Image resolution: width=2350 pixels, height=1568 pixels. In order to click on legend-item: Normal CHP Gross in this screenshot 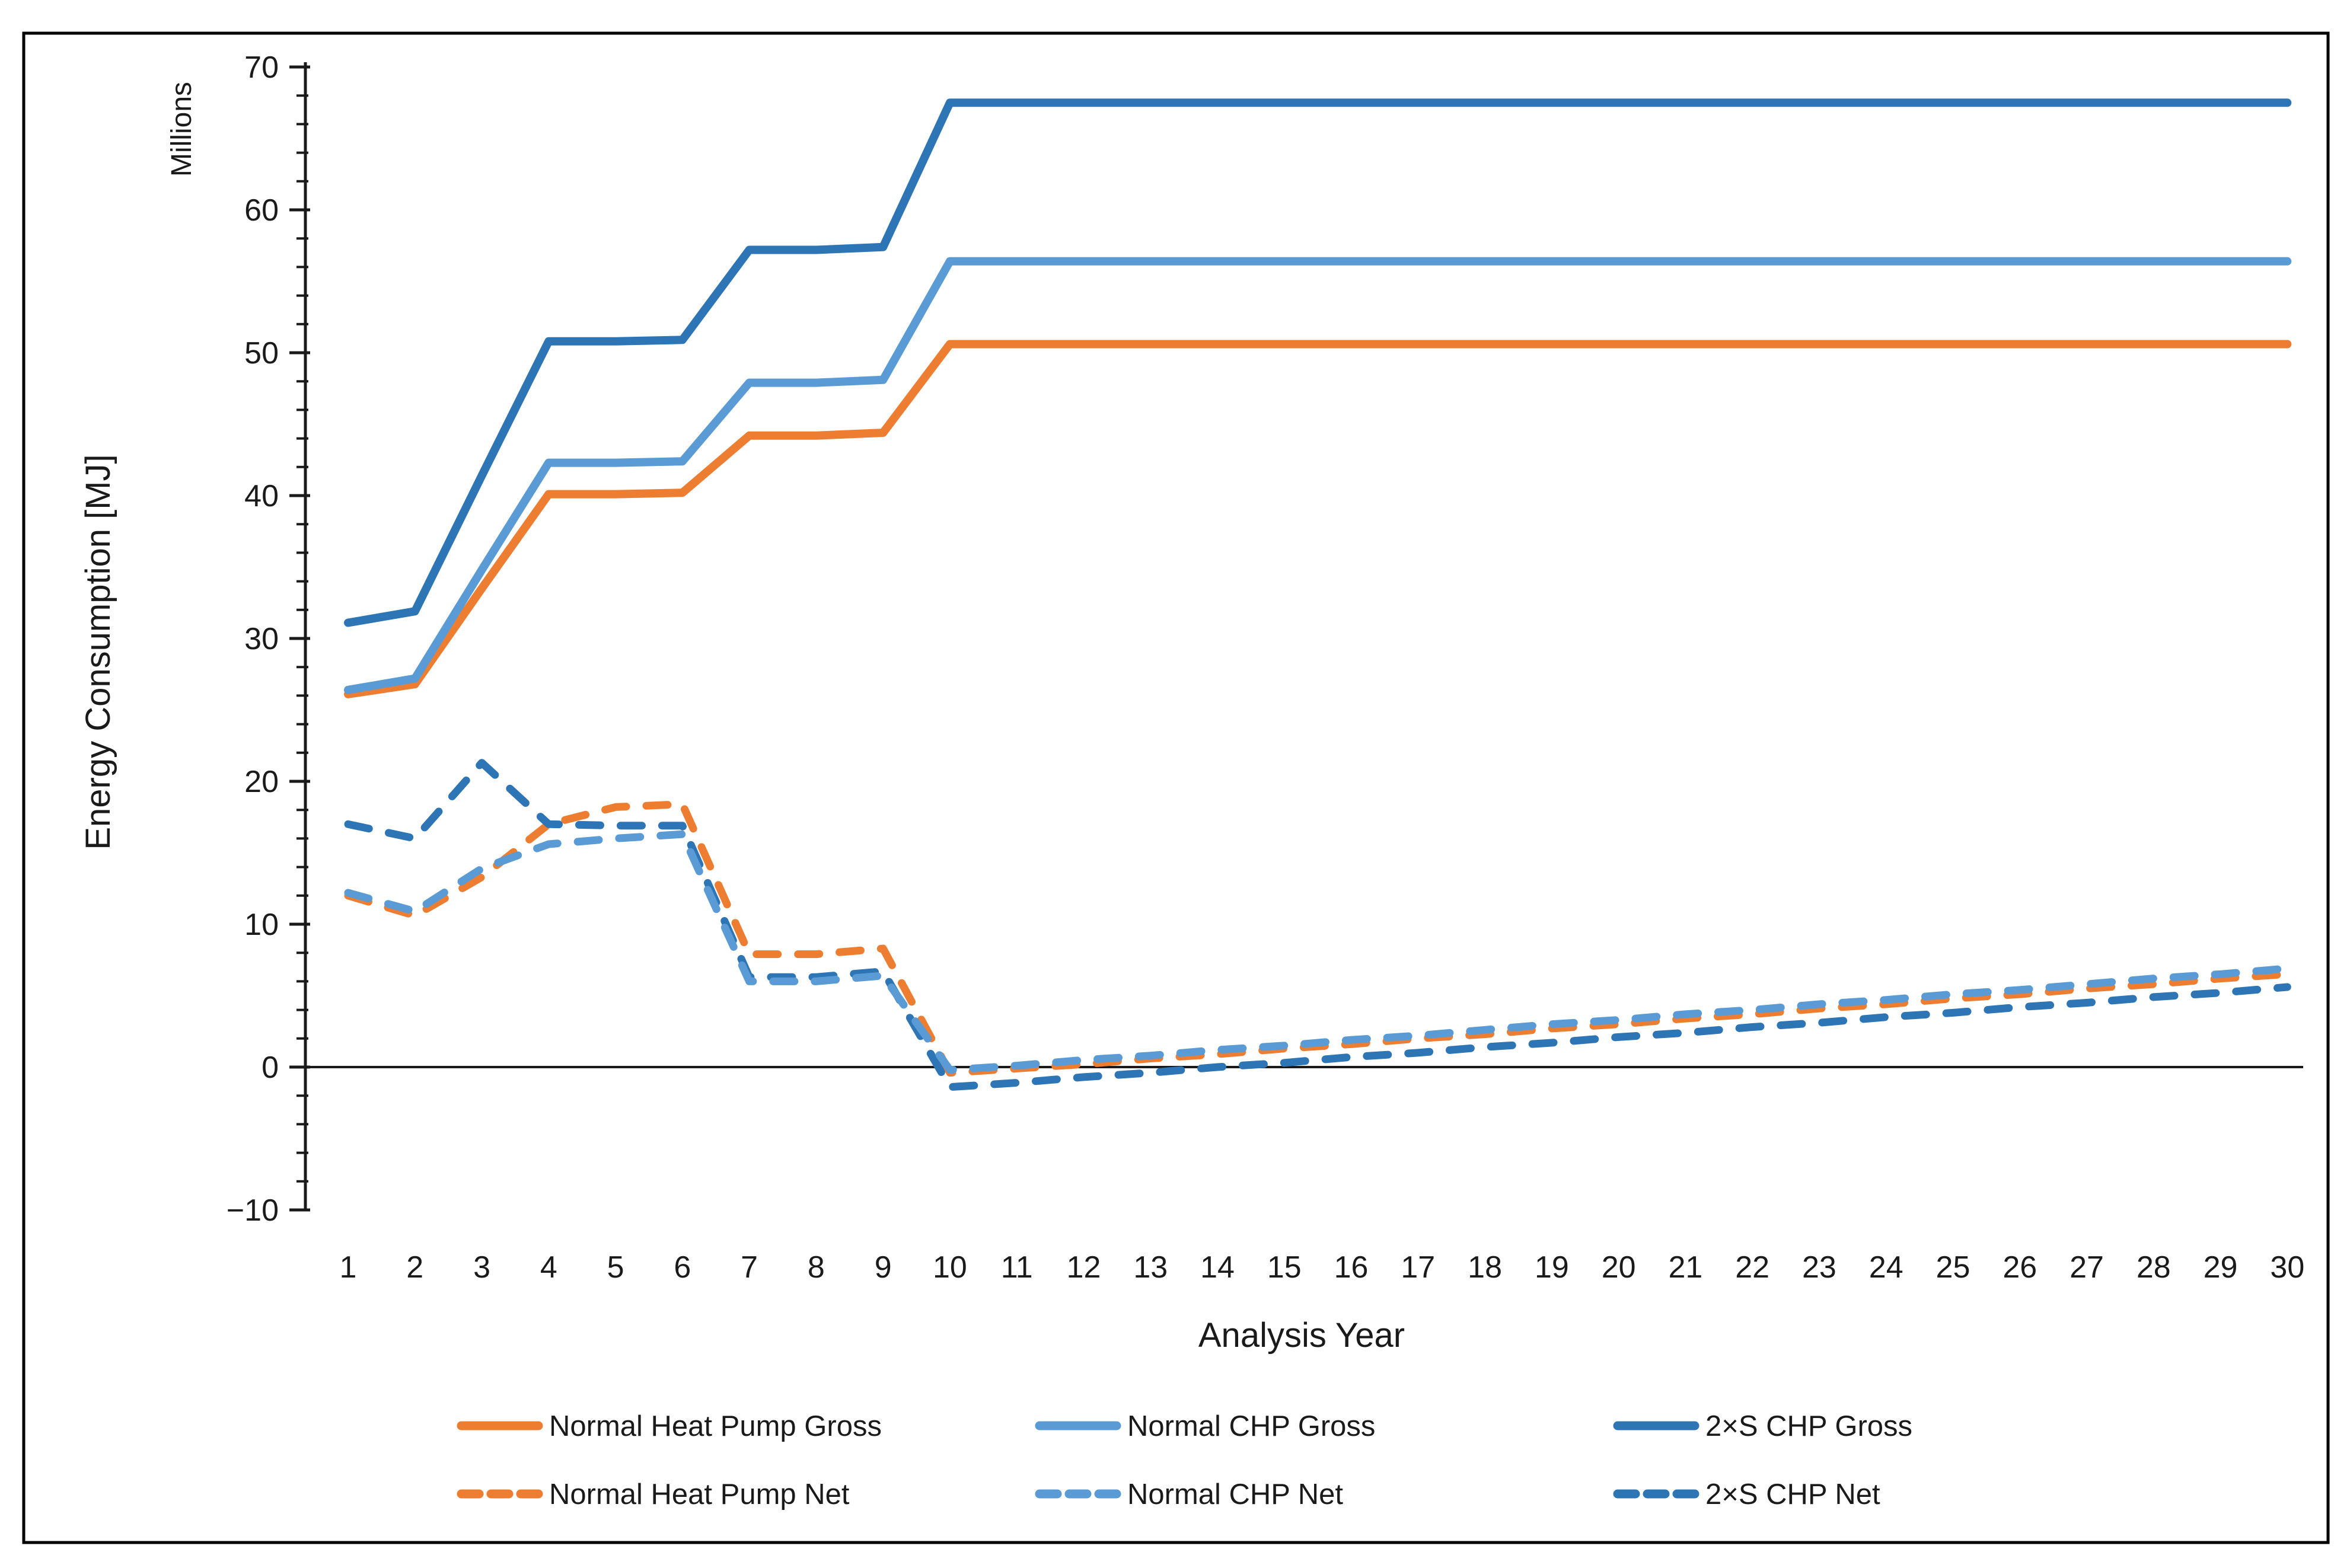, I will do `click(1205, 1426)`.